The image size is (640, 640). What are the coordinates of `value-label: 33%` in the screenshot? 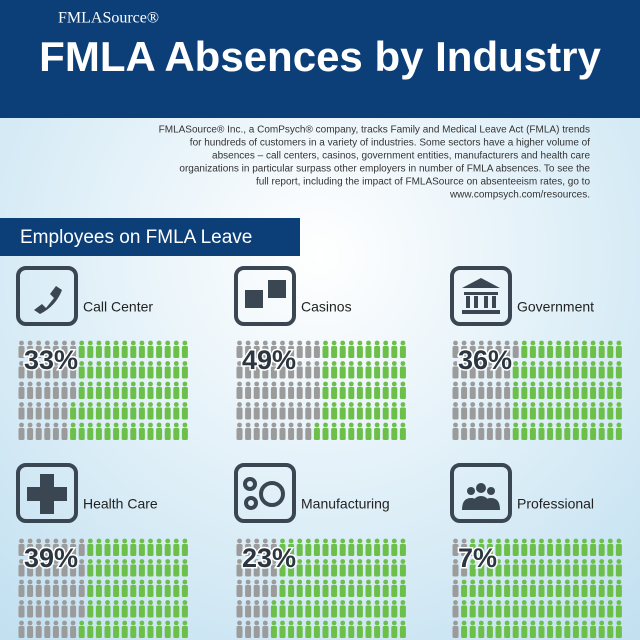 It's located at (51, 360).